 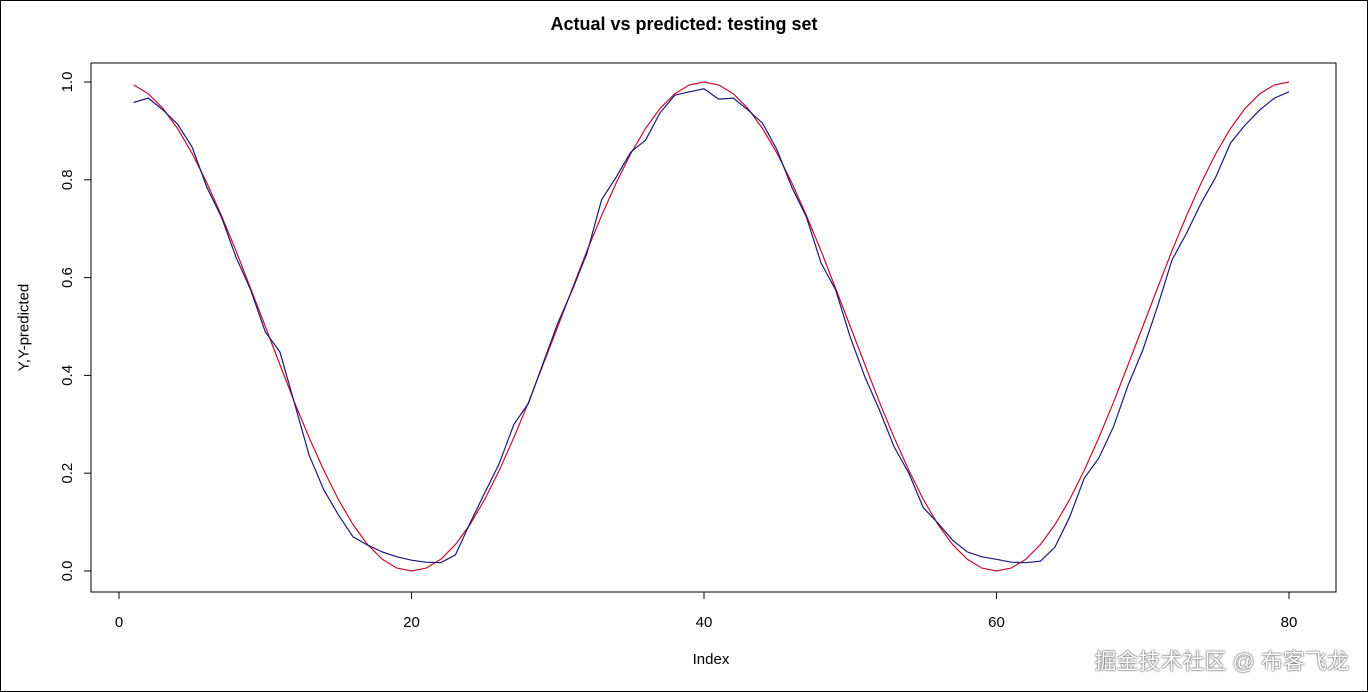 I want to click on y-tick-label: 1.0, so click(x=67, y=82).